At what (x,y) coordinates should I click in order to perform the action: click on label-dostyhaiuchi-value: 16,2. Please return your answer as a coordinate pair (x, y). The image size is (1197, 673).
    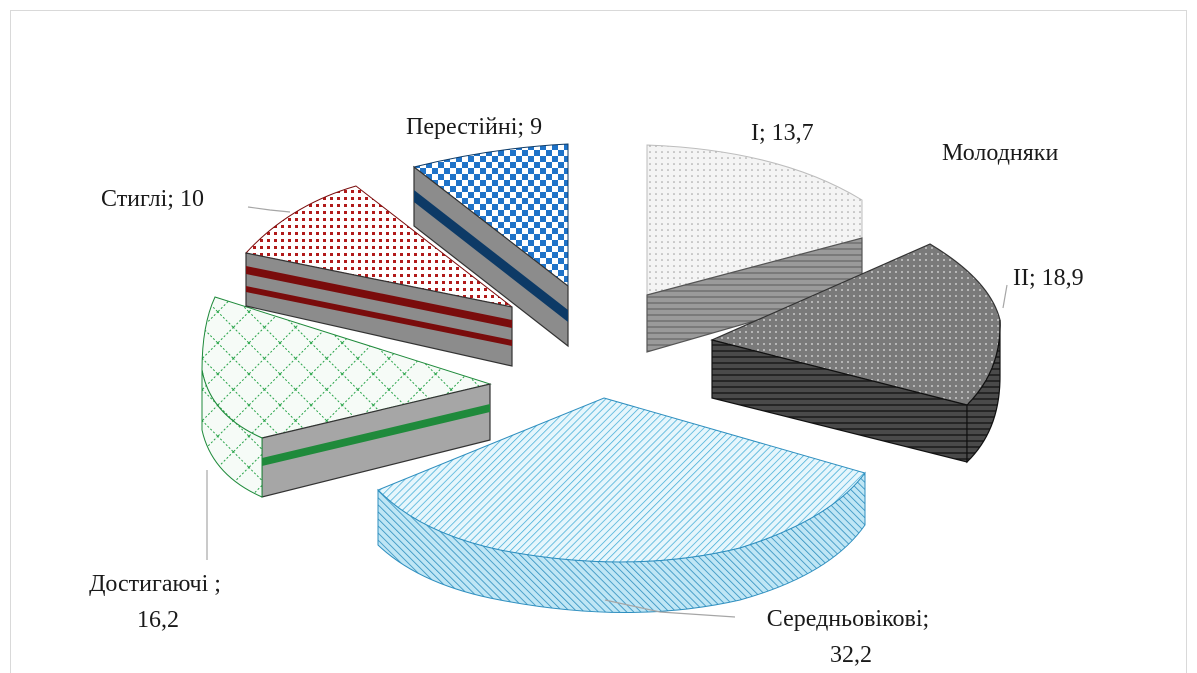
    Looking at the image, I should click on (158, 620).